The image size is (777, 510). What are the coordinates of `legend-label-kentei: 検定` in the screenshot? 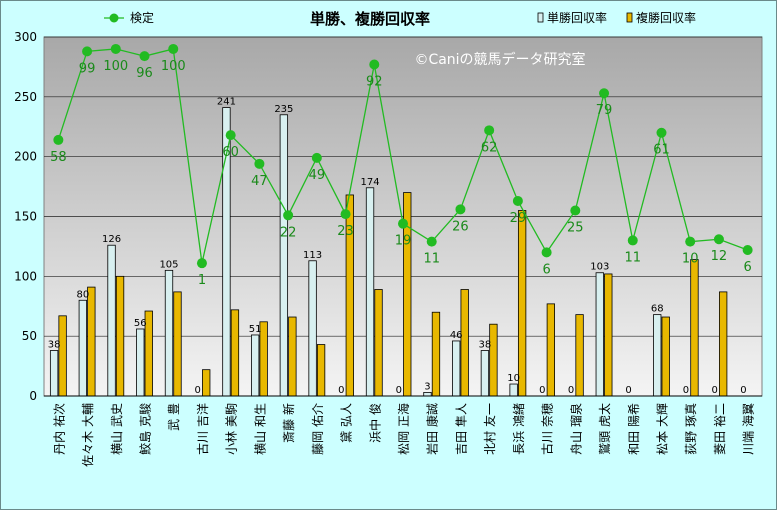 It's located at (142, 17).